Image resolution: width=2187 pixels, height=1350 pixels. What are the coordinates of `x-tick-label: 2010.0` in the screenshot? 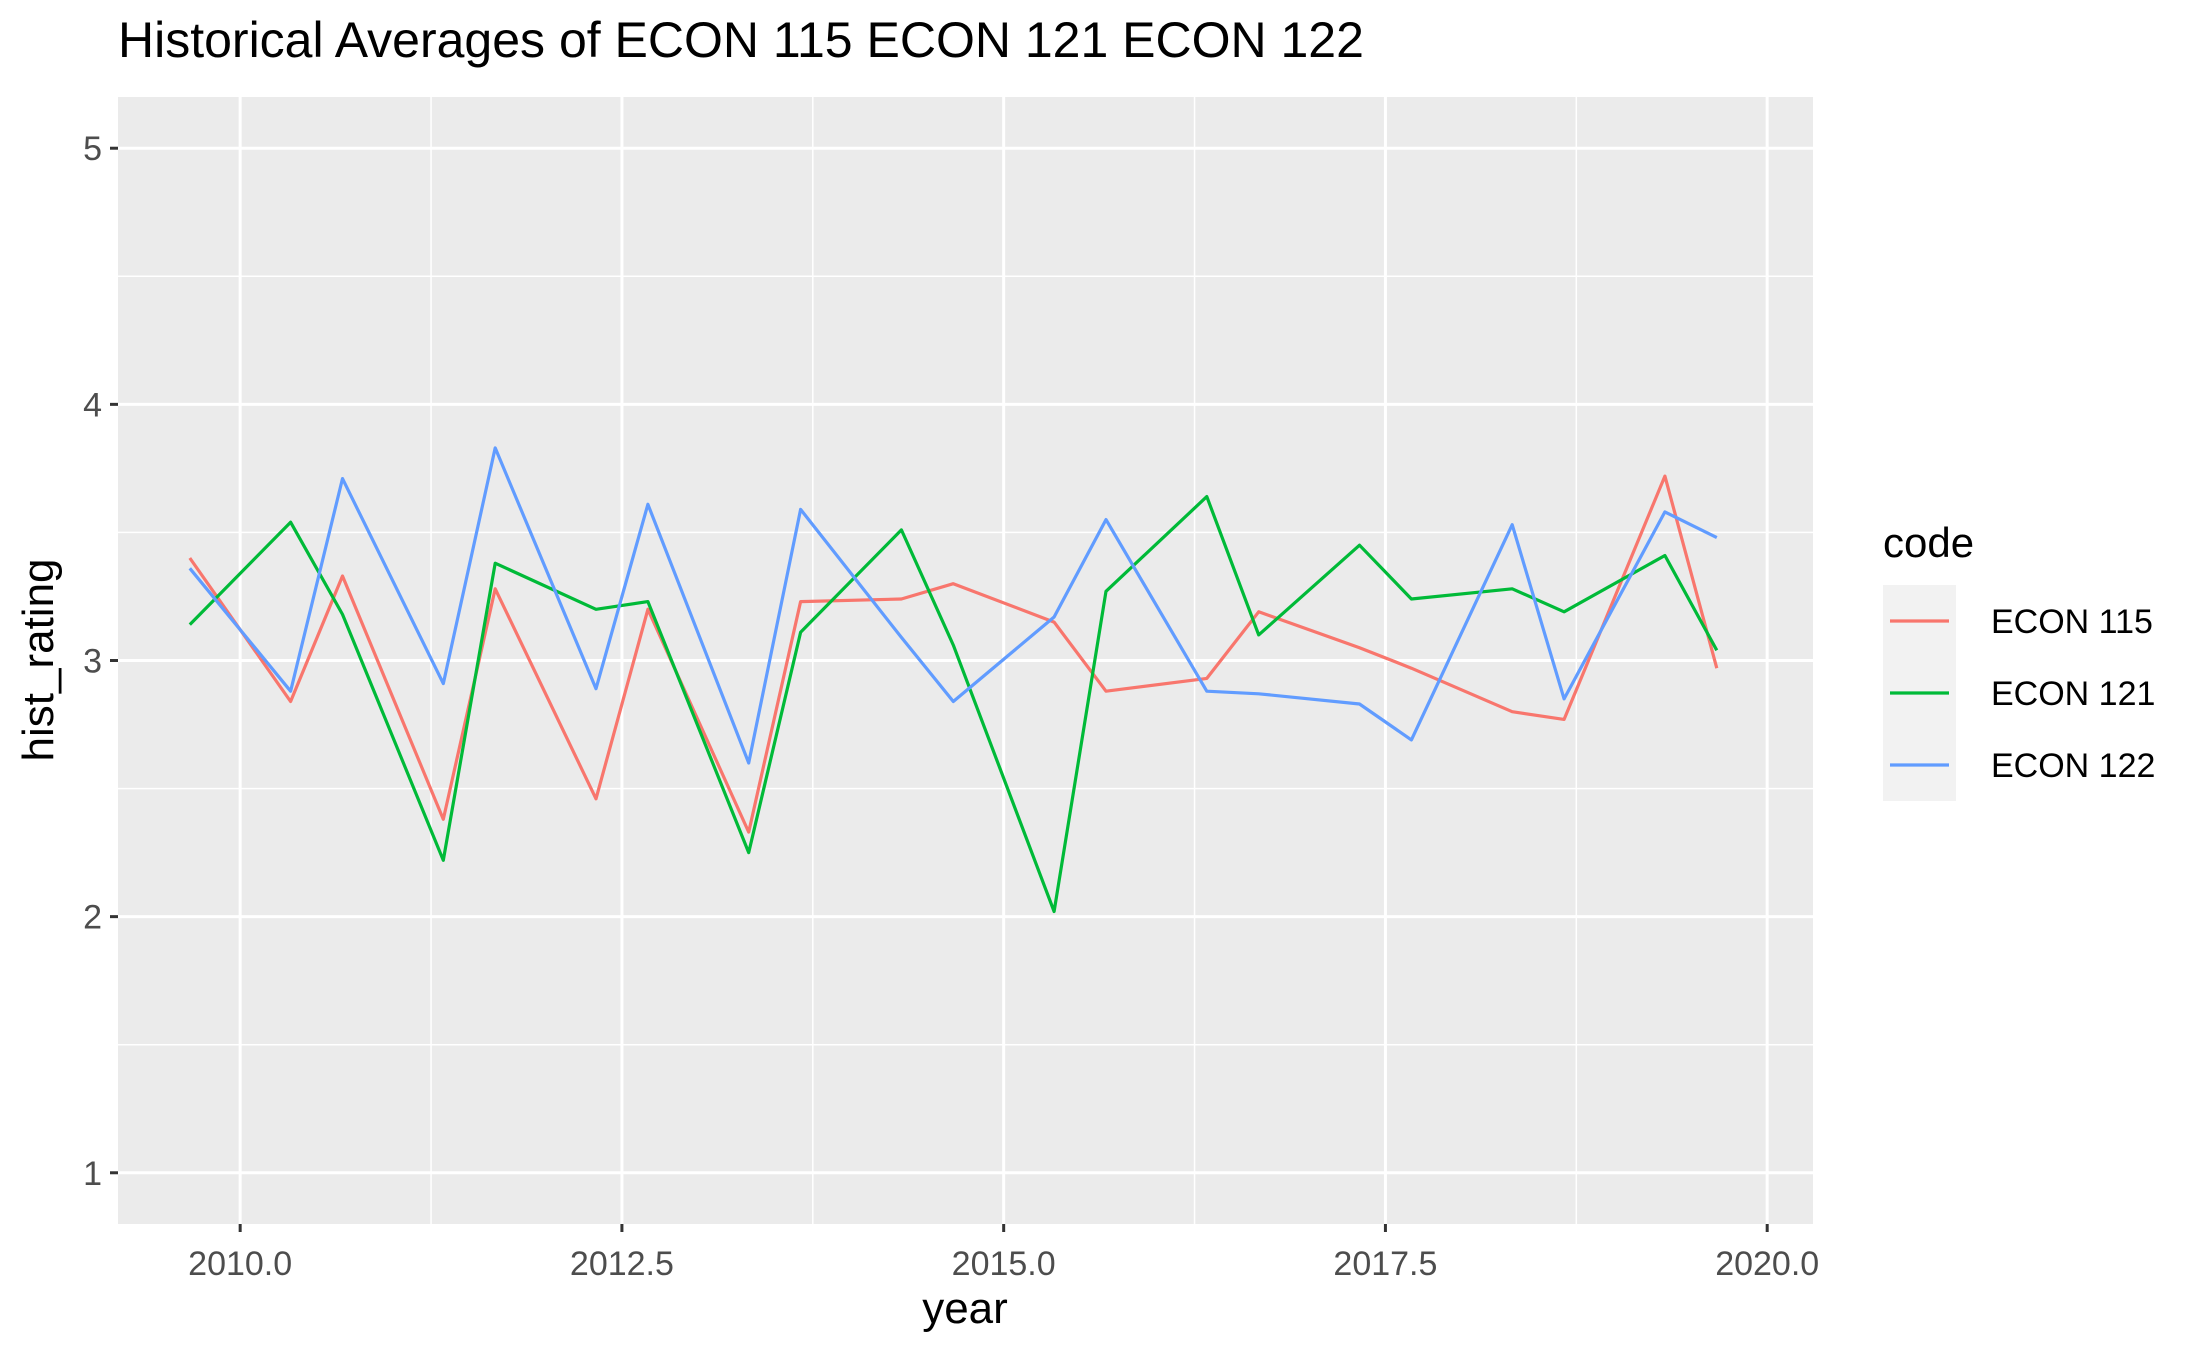 It's located at (240, 1264).